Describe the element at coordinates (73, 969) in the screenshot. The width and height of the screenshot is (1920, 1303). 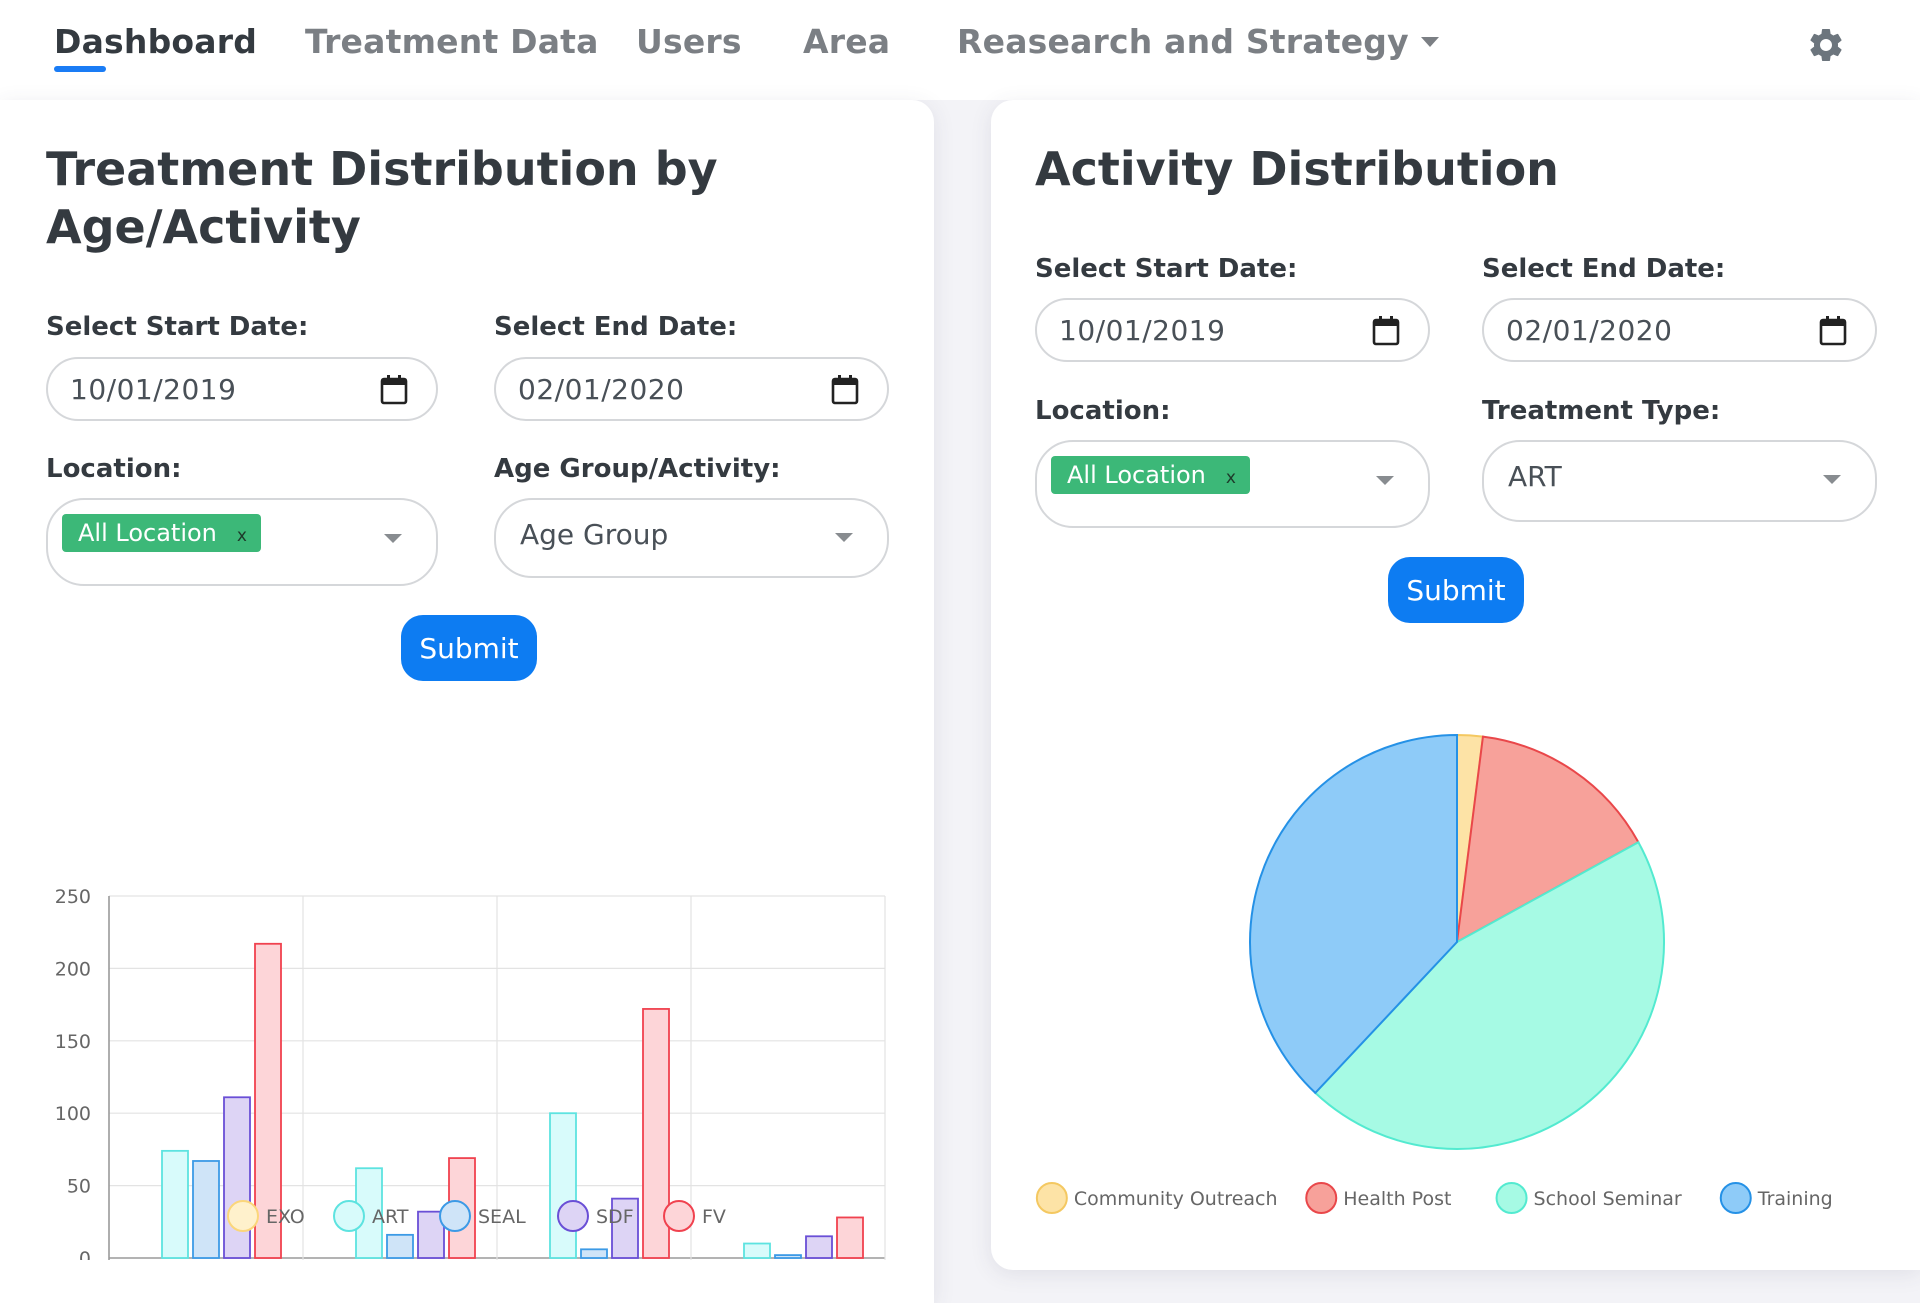
I see `y-tick-label: 200` at that location.